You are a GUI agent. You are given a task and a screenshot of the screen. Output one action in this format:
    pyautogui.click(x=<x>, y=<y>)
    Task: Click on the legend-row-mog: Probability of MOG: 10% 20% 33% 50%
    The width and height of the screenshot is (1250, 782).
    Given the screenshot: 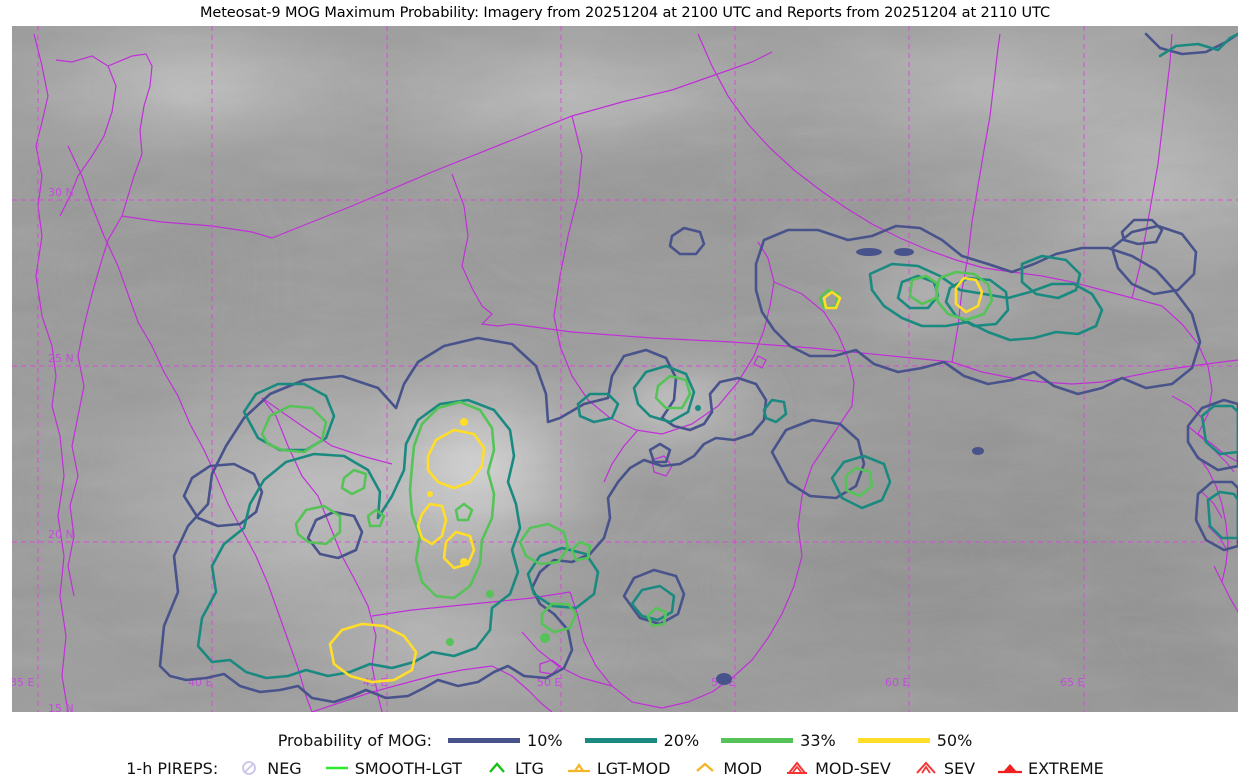 What is the action you would take?
    pyautogui.click(x=625, y=740)
    